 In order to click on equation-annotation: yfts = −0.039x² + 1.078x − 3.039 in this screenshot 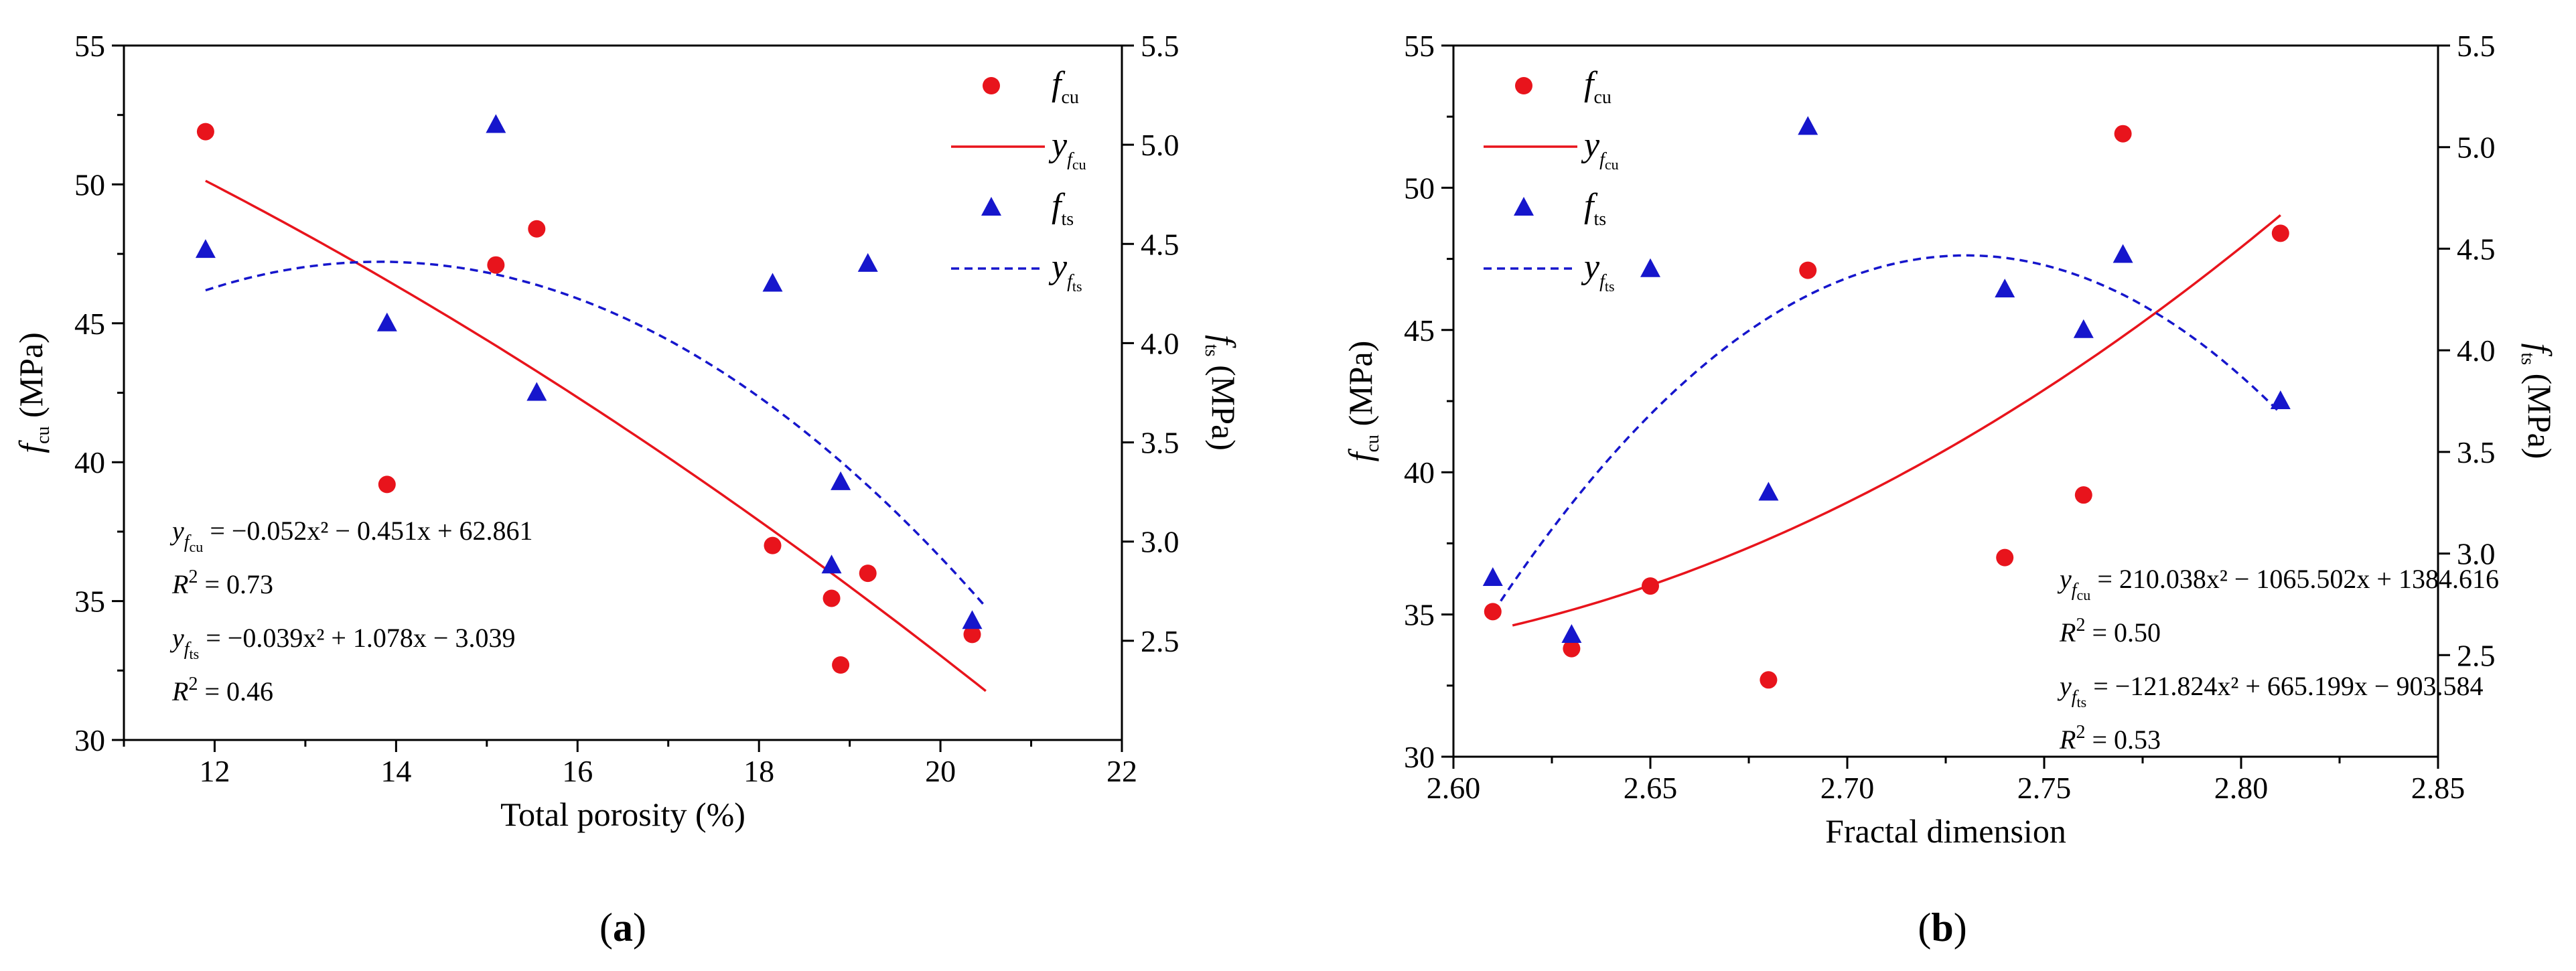, I will do `click(342, 642)`.